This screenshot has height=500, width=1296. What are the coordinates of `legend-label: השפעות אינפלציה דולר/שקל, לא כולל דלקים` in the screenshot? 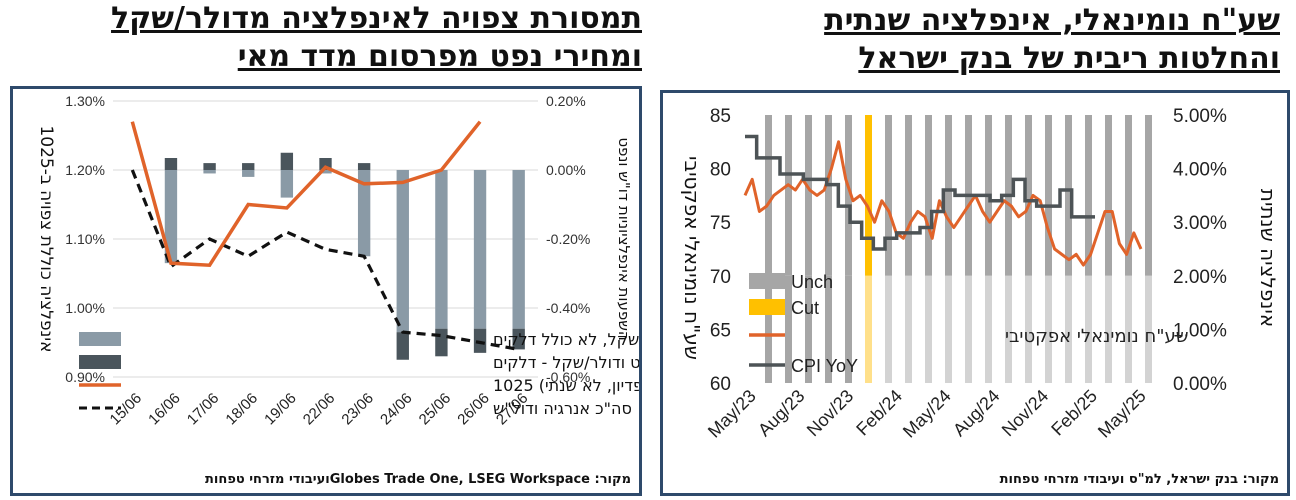 It's located at (566, 339).